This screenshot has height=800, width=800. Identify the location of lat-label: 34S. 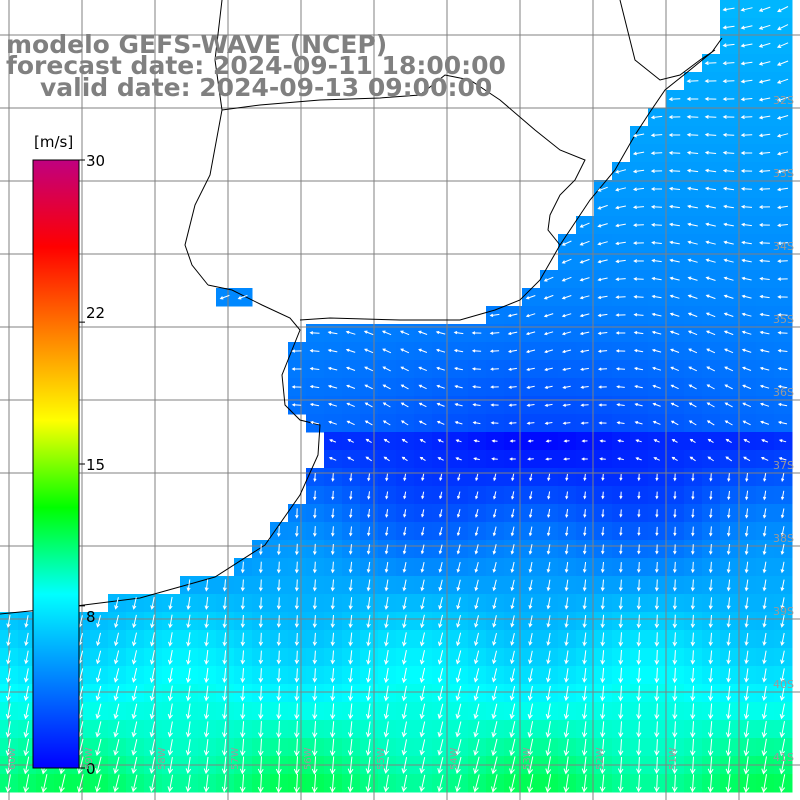
(783, 246).